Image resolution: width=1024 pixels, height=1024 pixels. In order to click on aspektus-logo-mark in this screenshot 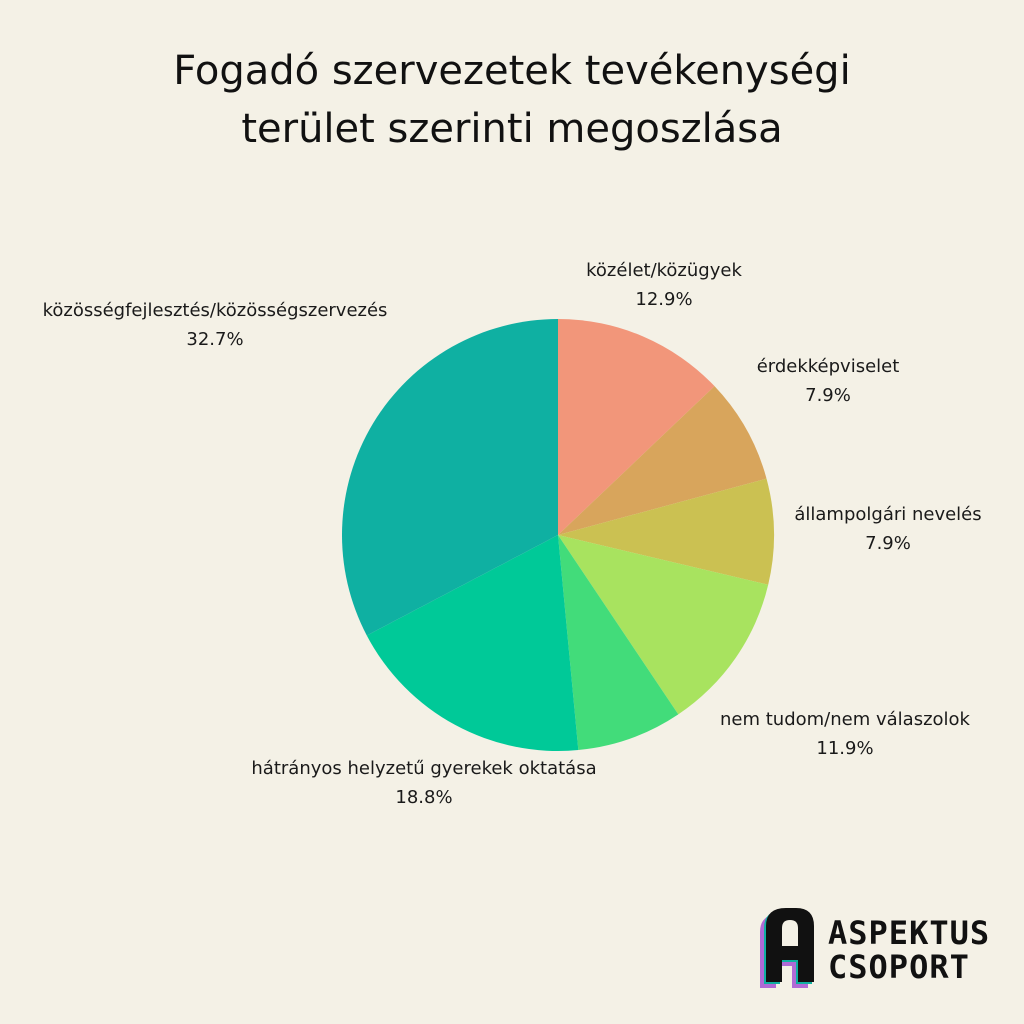, I will do `click(787, 948)`.